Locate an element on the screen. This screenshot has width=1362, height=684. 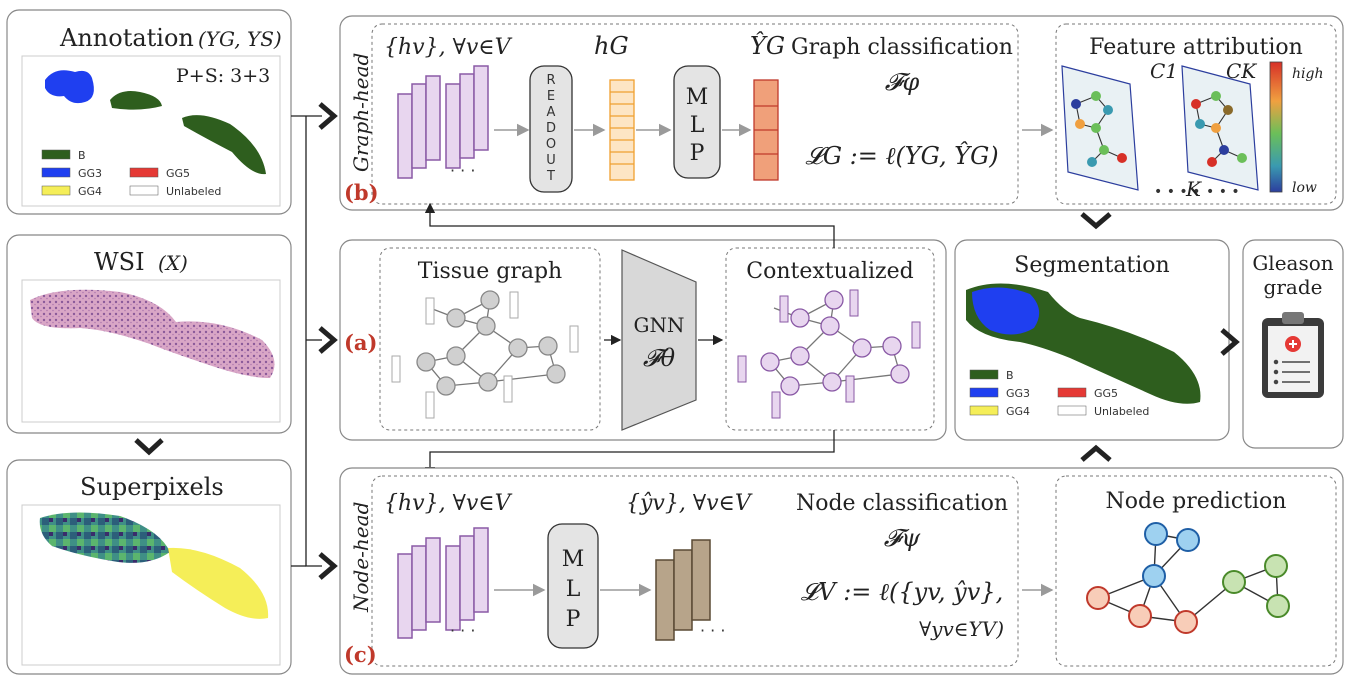
feature-attribution-title: Feature attribution is located at coordinates (1196, 47).